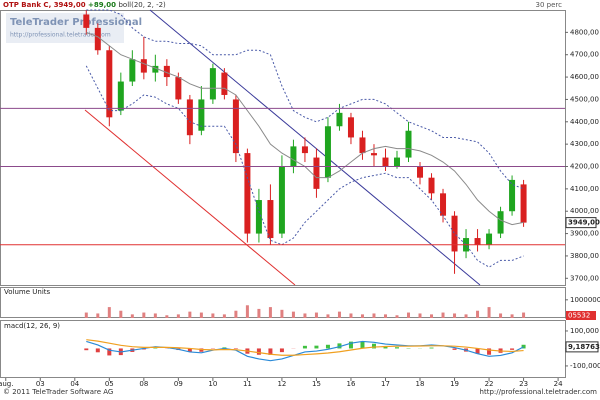 This screenshot has height=400, width=600. Describe the element at coordinates (539, 392) in the screenshot. I see `footer-url: http://professional.teletrader.com` at that location.